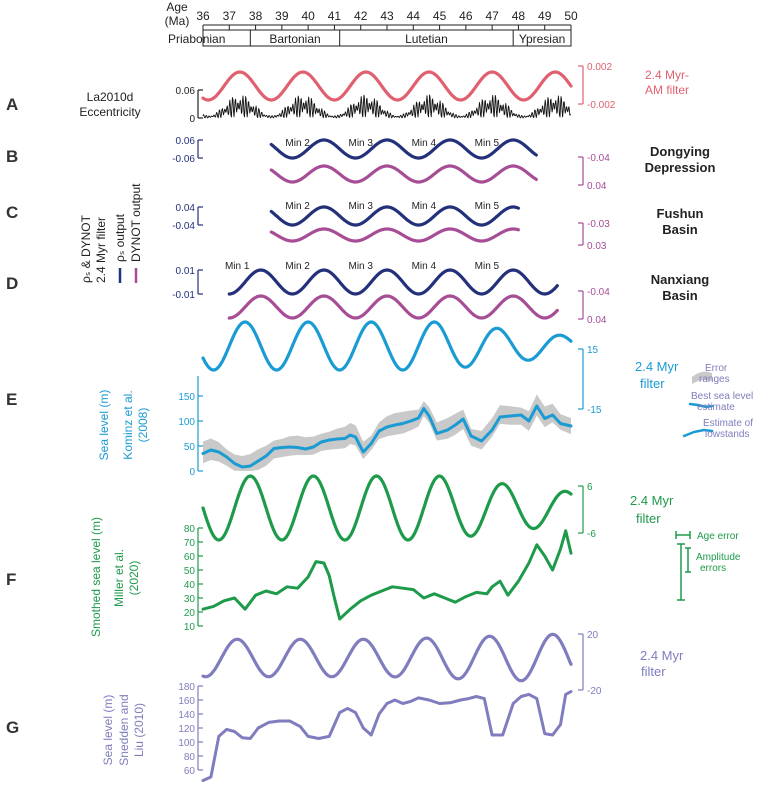  I want to click on legend-lowstand-label: Estimate of, so click(728, 423).